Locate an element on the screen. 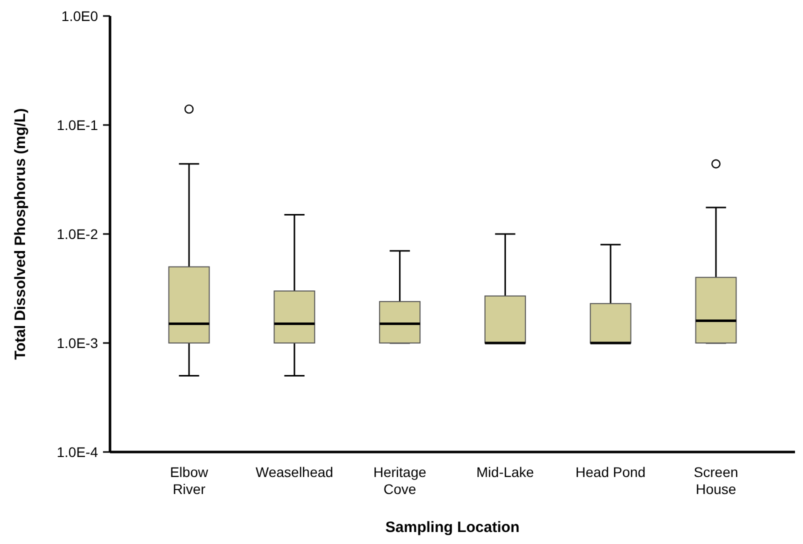  x-tick-label: Screen House is located at coordinates (716, 480).